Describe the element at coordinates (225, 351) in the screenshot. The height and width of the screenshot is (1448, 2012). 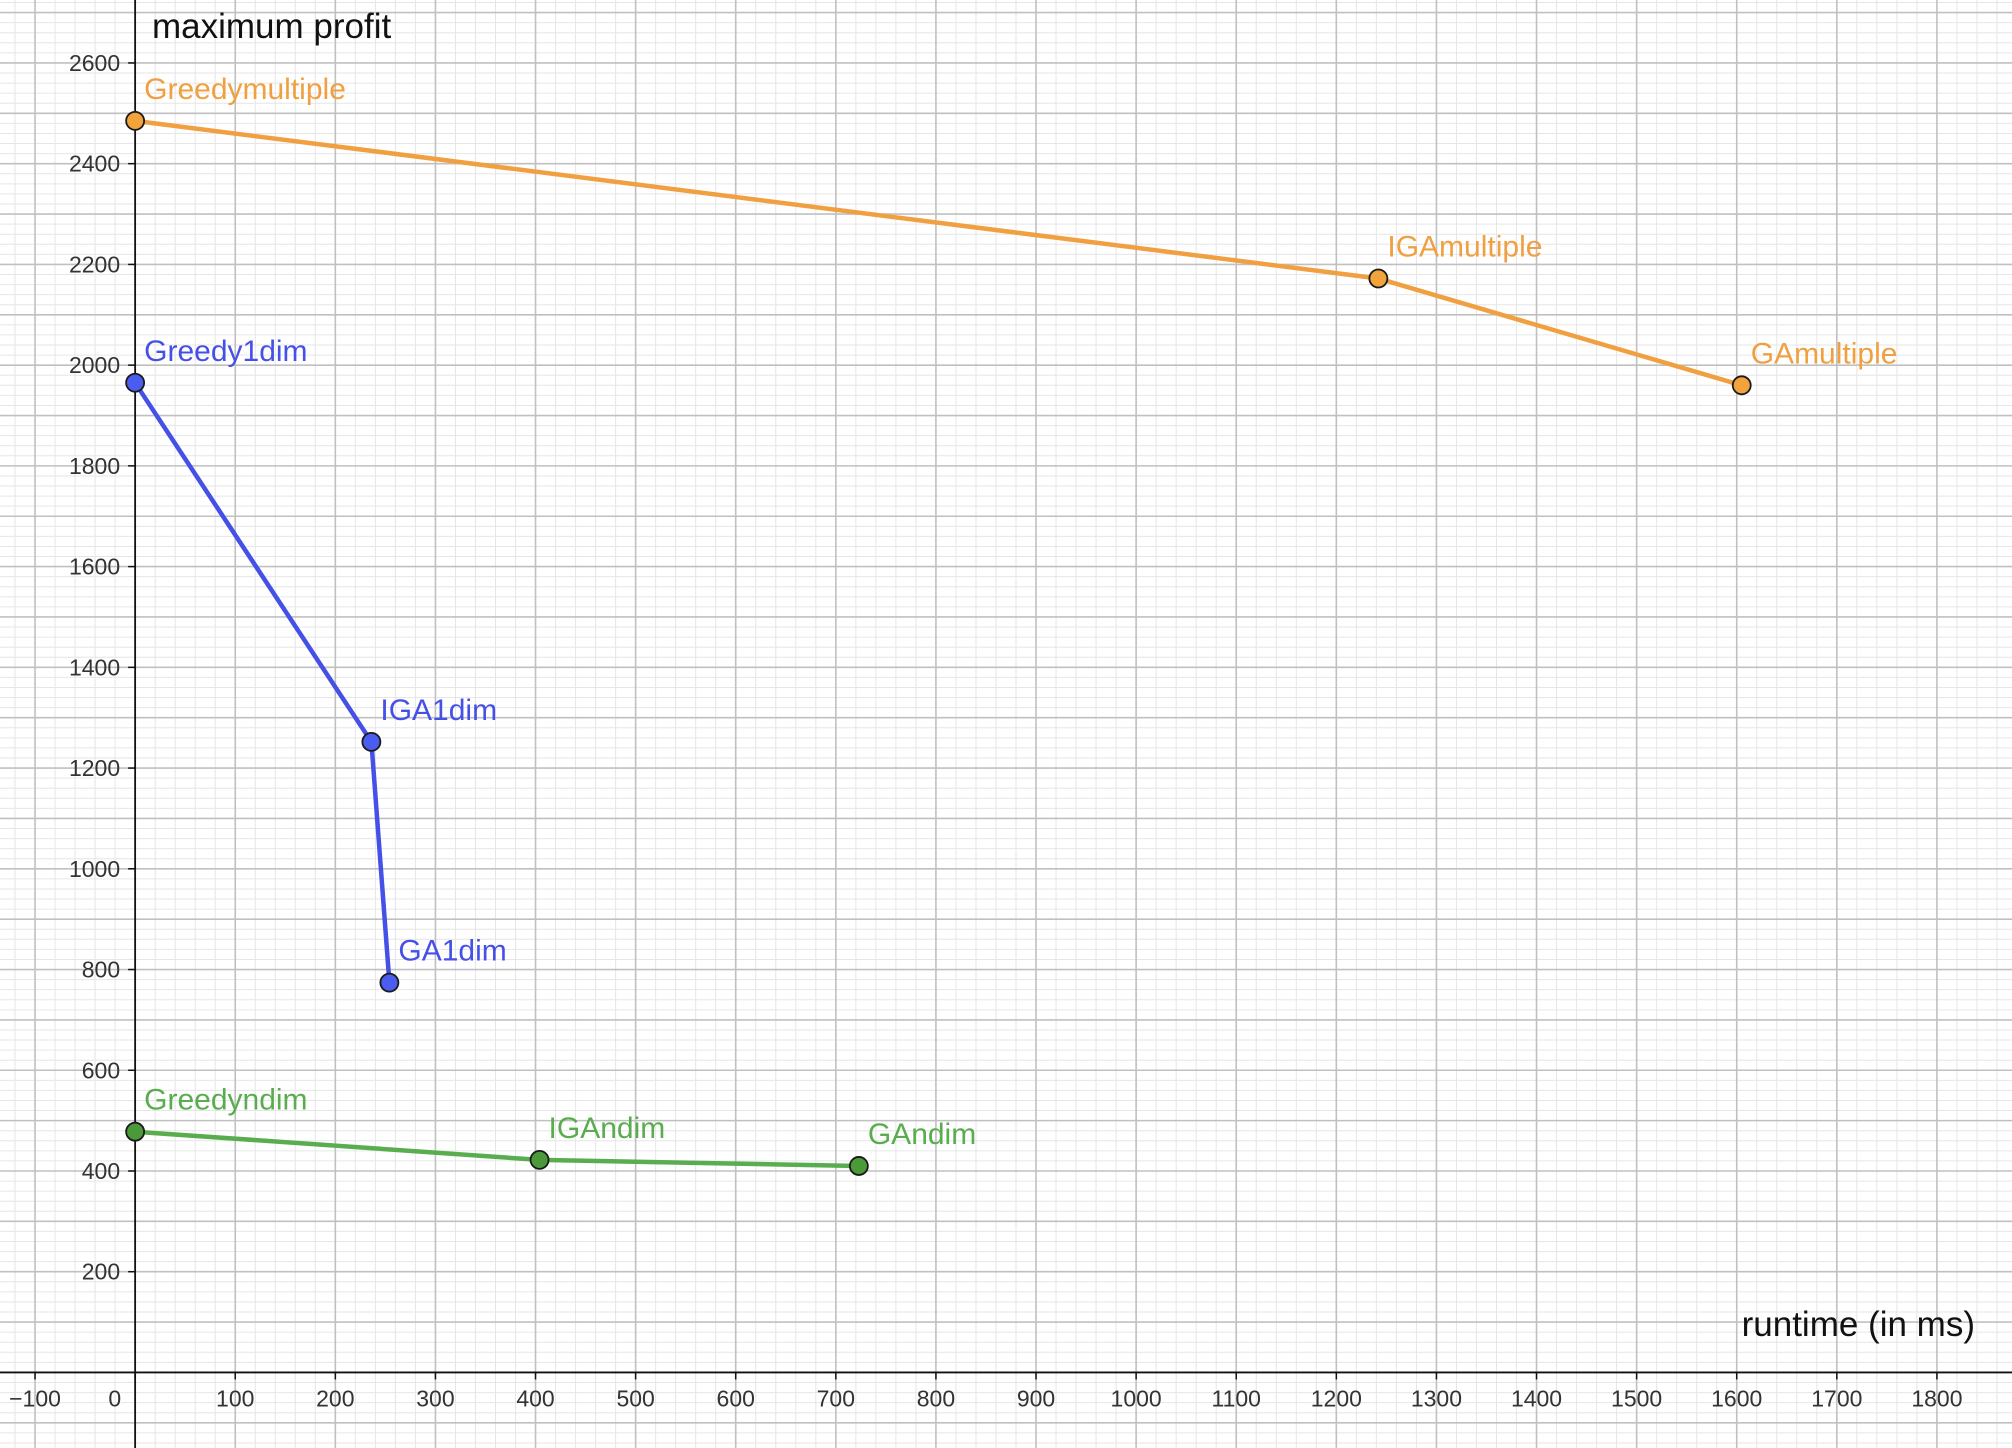
I see `data-label: Greedy1dim` at that location.